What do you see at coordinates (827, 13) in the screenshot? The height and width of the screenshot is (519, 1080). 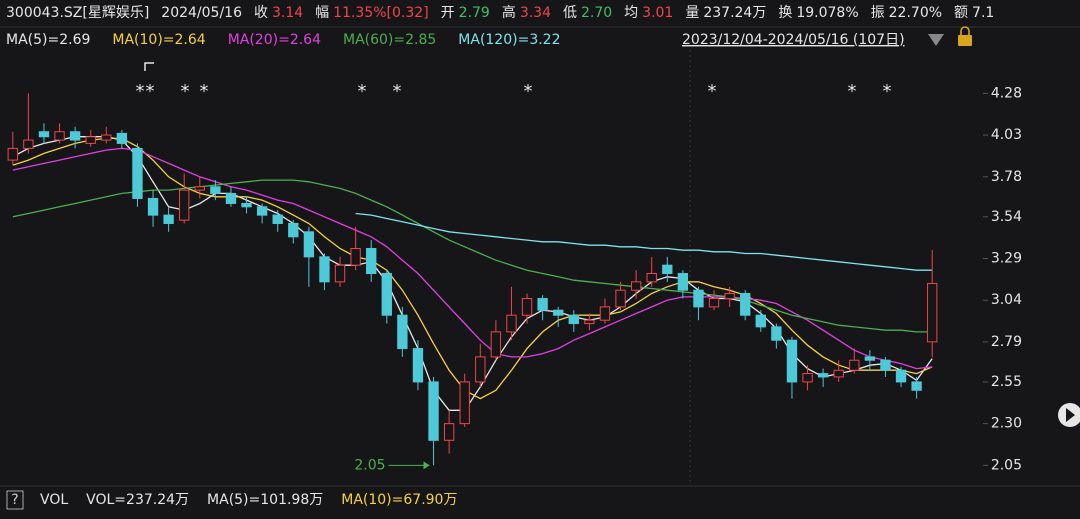 I see `header-field: 19.078%` at bounding box center [827, 13].